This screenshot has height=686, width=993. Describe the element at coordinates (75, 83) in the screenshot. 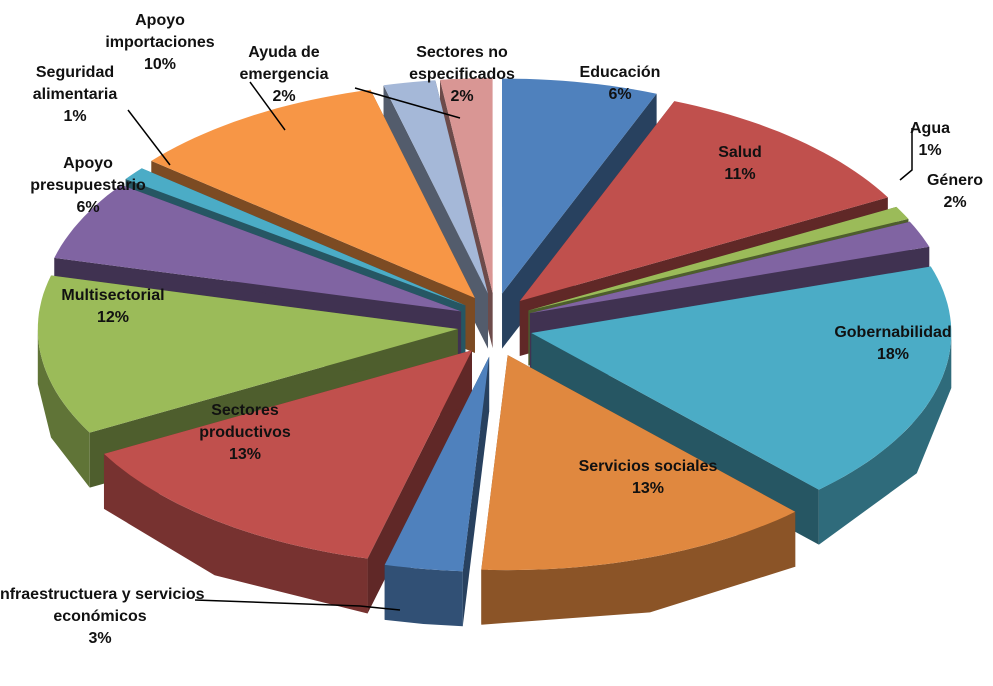

I see `category-label: Seguridad alimentaria` at that location.